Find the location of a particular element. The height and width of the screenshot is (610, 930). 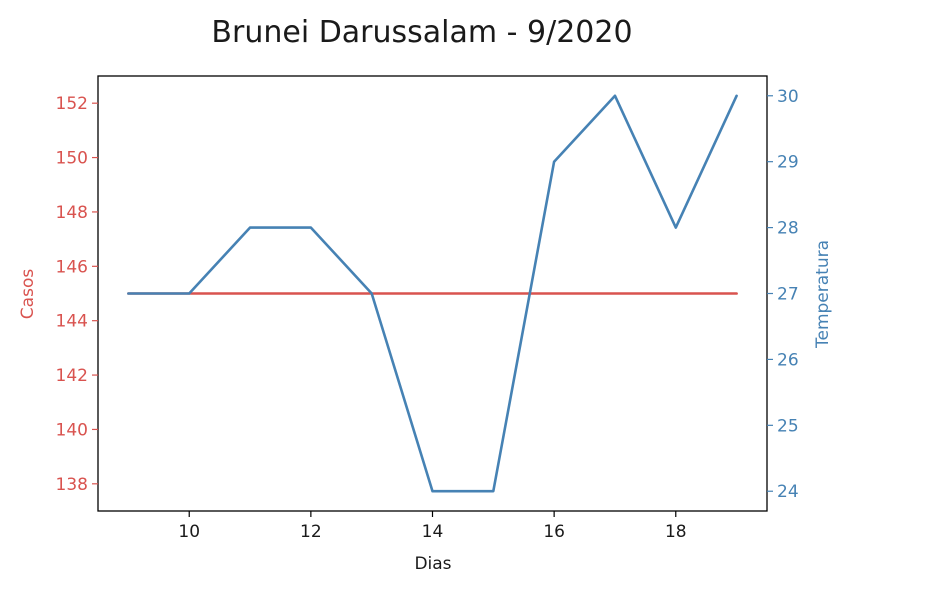

left-y-tick-label: 142 is located at coordinates (72, 376).